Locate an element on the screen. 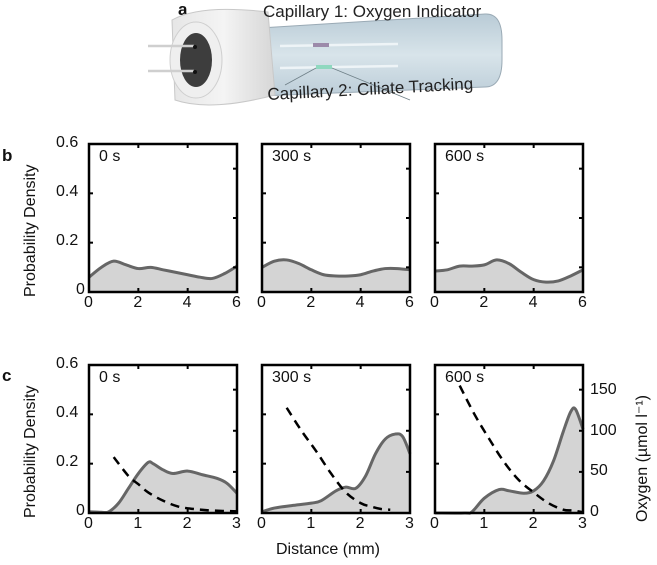  c-ytick-right-0: 0 is located at coordinates (594, 511).